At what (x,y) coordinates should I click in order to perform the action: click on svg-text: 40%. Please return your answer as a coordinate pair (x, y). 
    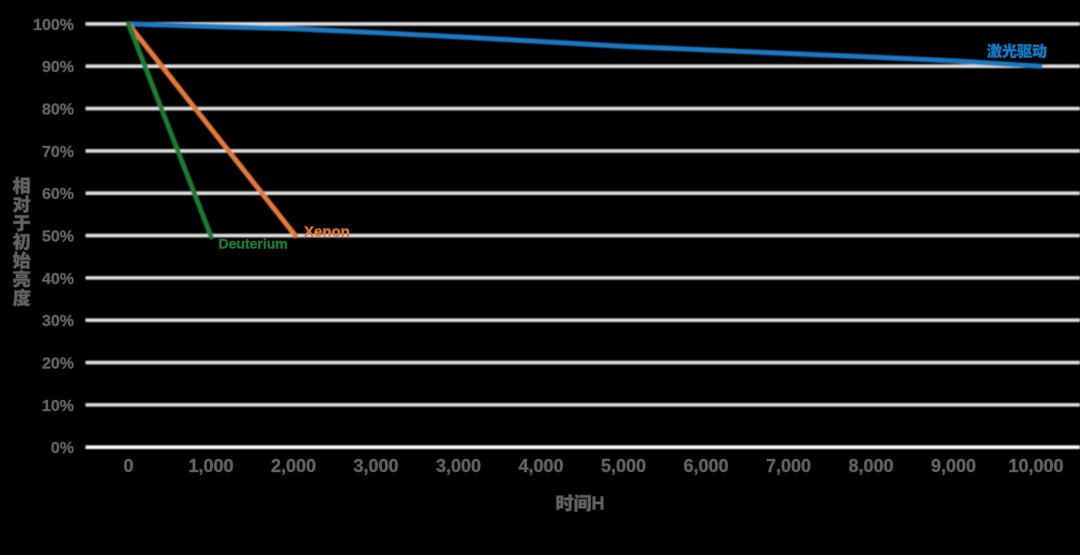
    Looking at the image, I should click on (58, 279).